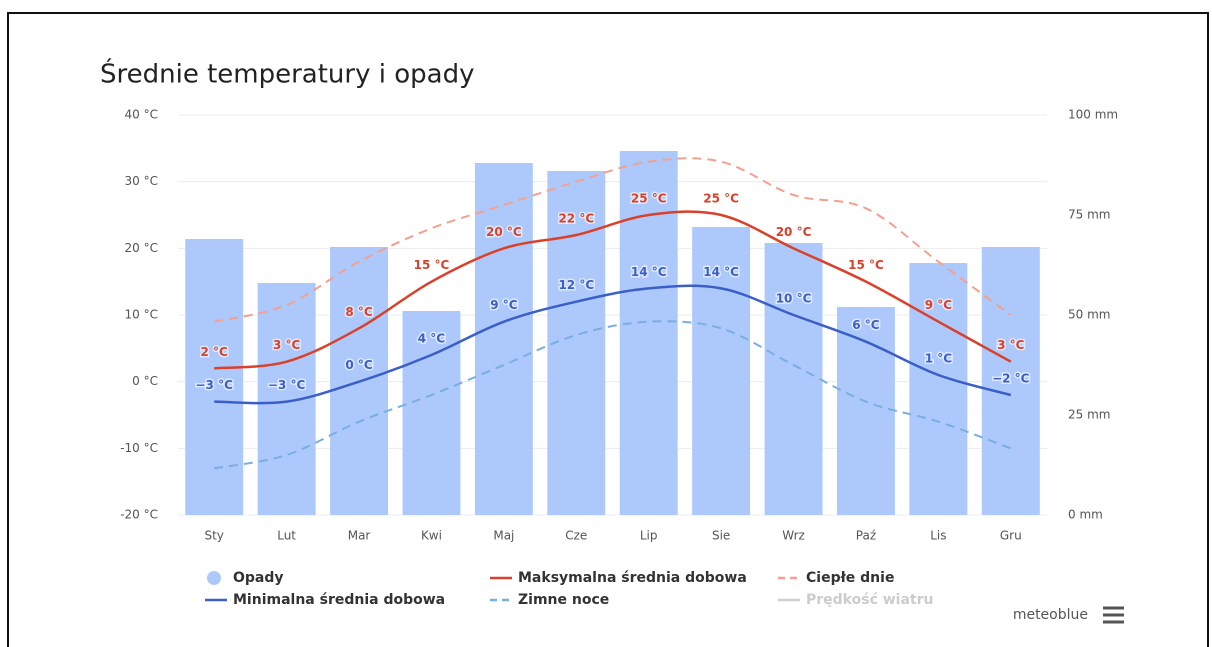 The width and height of the screenshot is (1212, 647). I want to click on x-tick-label: Lip, so click(649, 536).